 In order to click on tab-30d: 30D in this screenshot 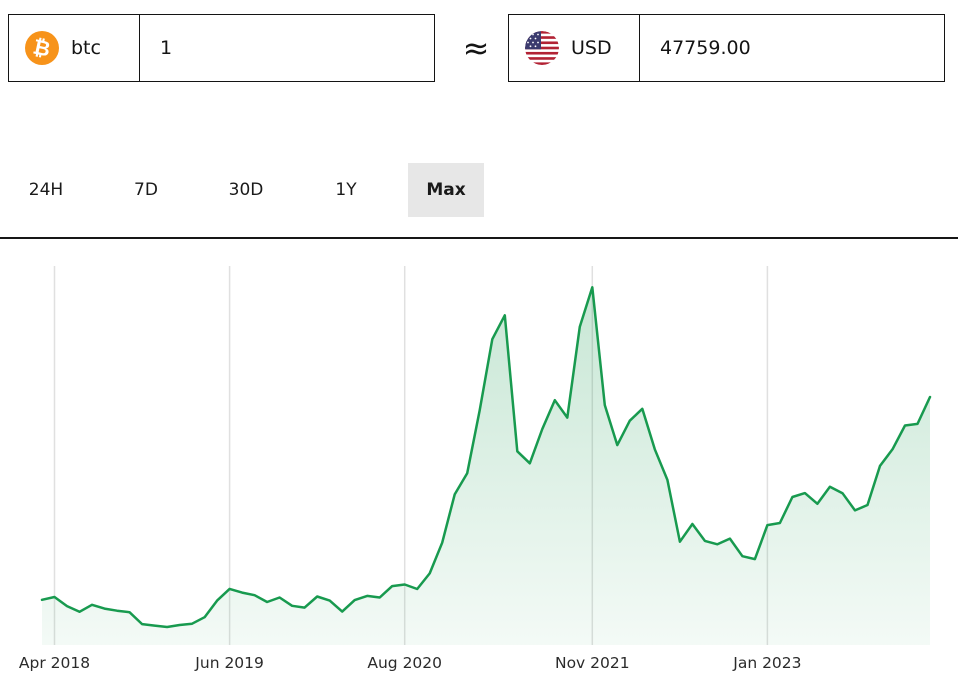, I will do `click(246, 190)`.